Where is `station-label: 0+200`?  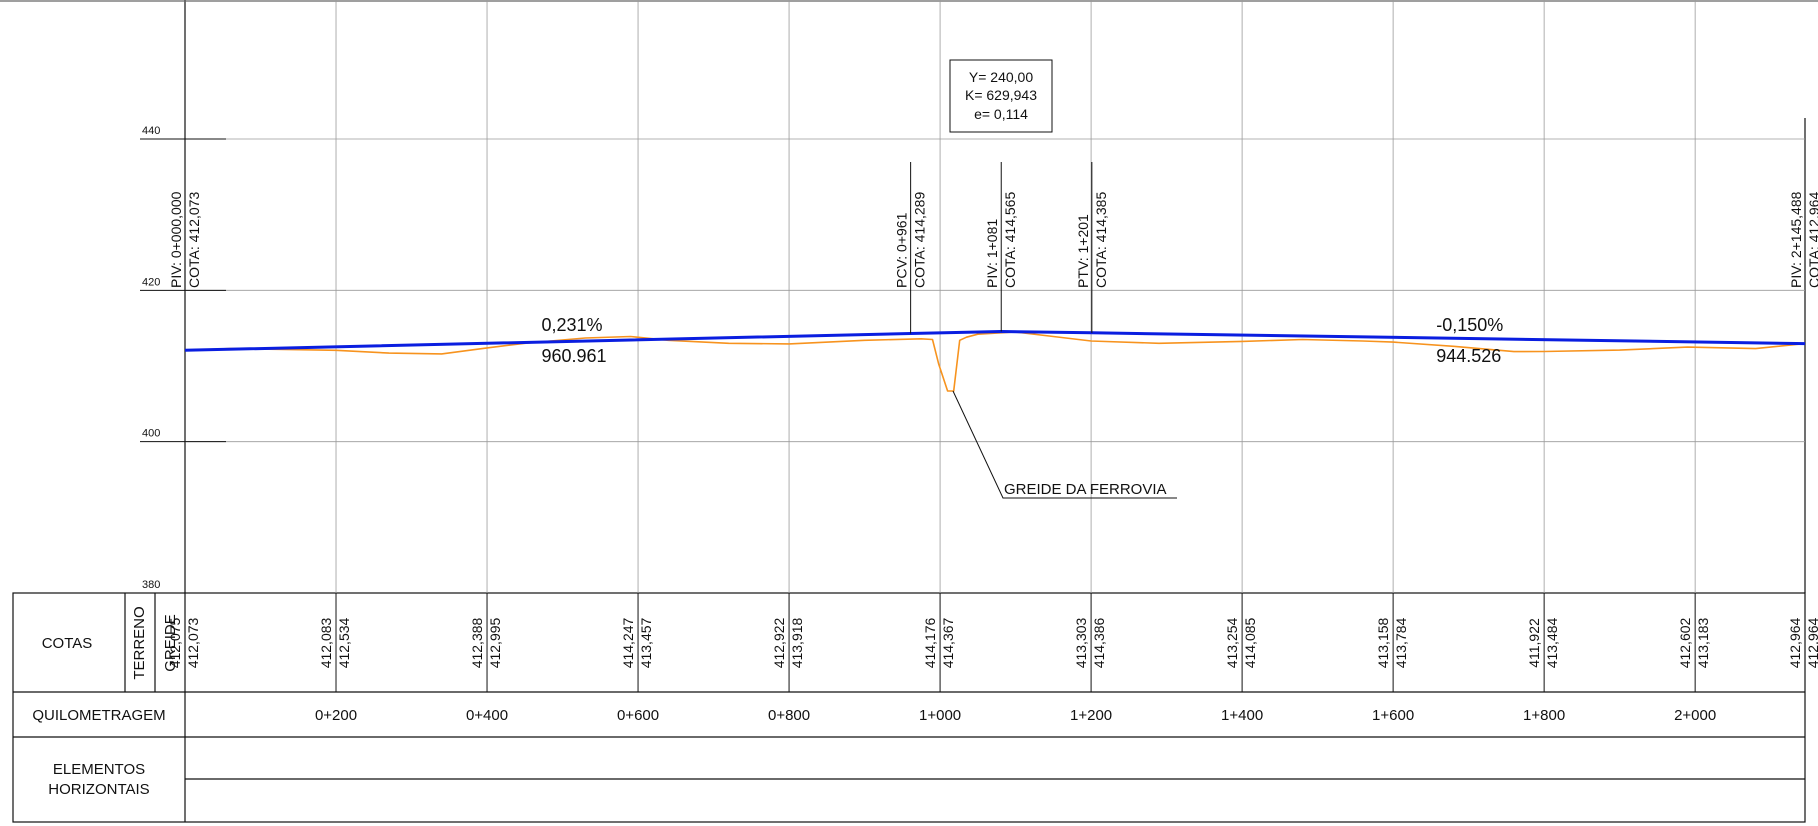 station-label: 0+200 is located at coordinates (336, 715).